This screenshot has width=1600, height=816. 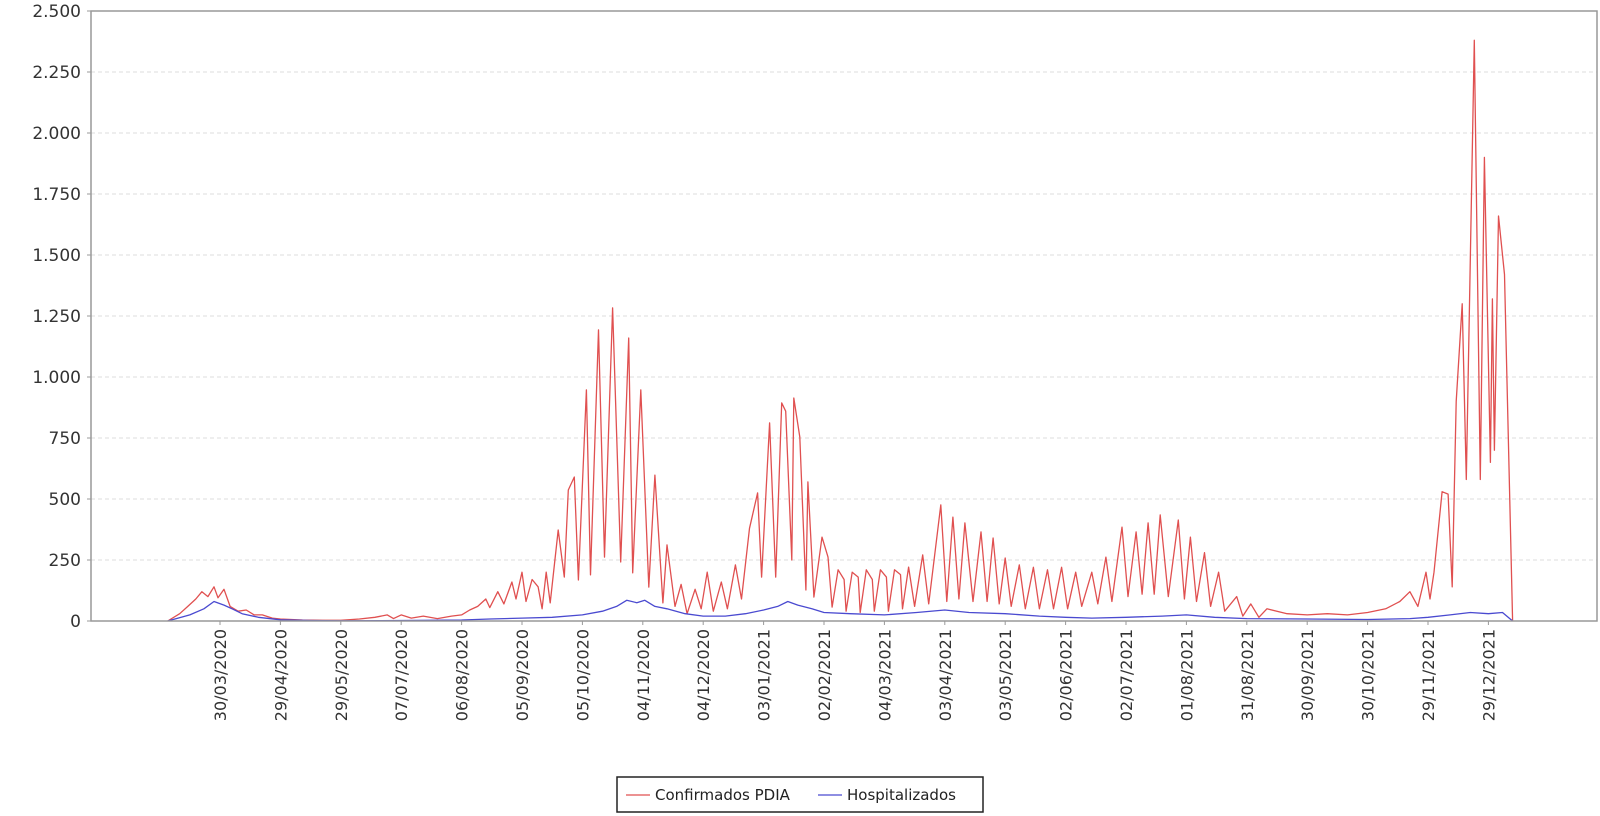 I want to click on y-tick-label: 2.000, so click(x=56, y=134).